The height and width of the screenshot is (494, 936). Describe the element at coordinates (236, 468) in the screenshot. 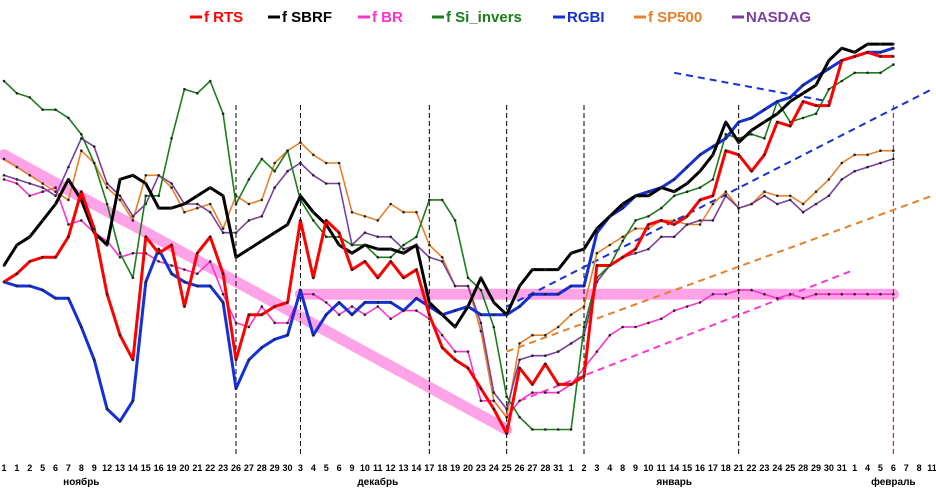

I see `x-tick-label-18: 26` at that location.